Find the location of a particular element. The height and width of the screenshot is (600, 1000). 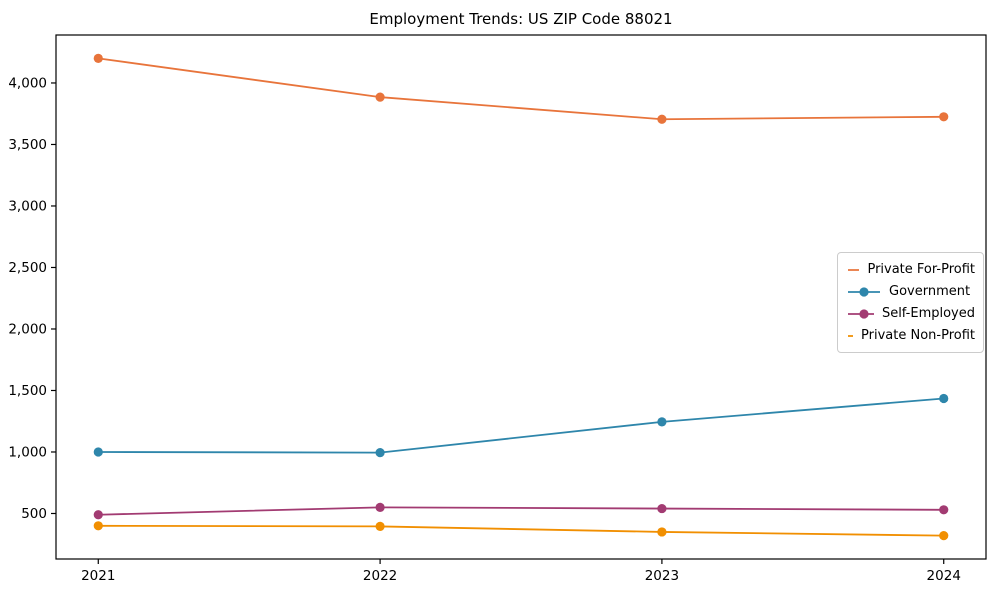

y-tick-label: 4,000 is located at coordinates (27, 83).